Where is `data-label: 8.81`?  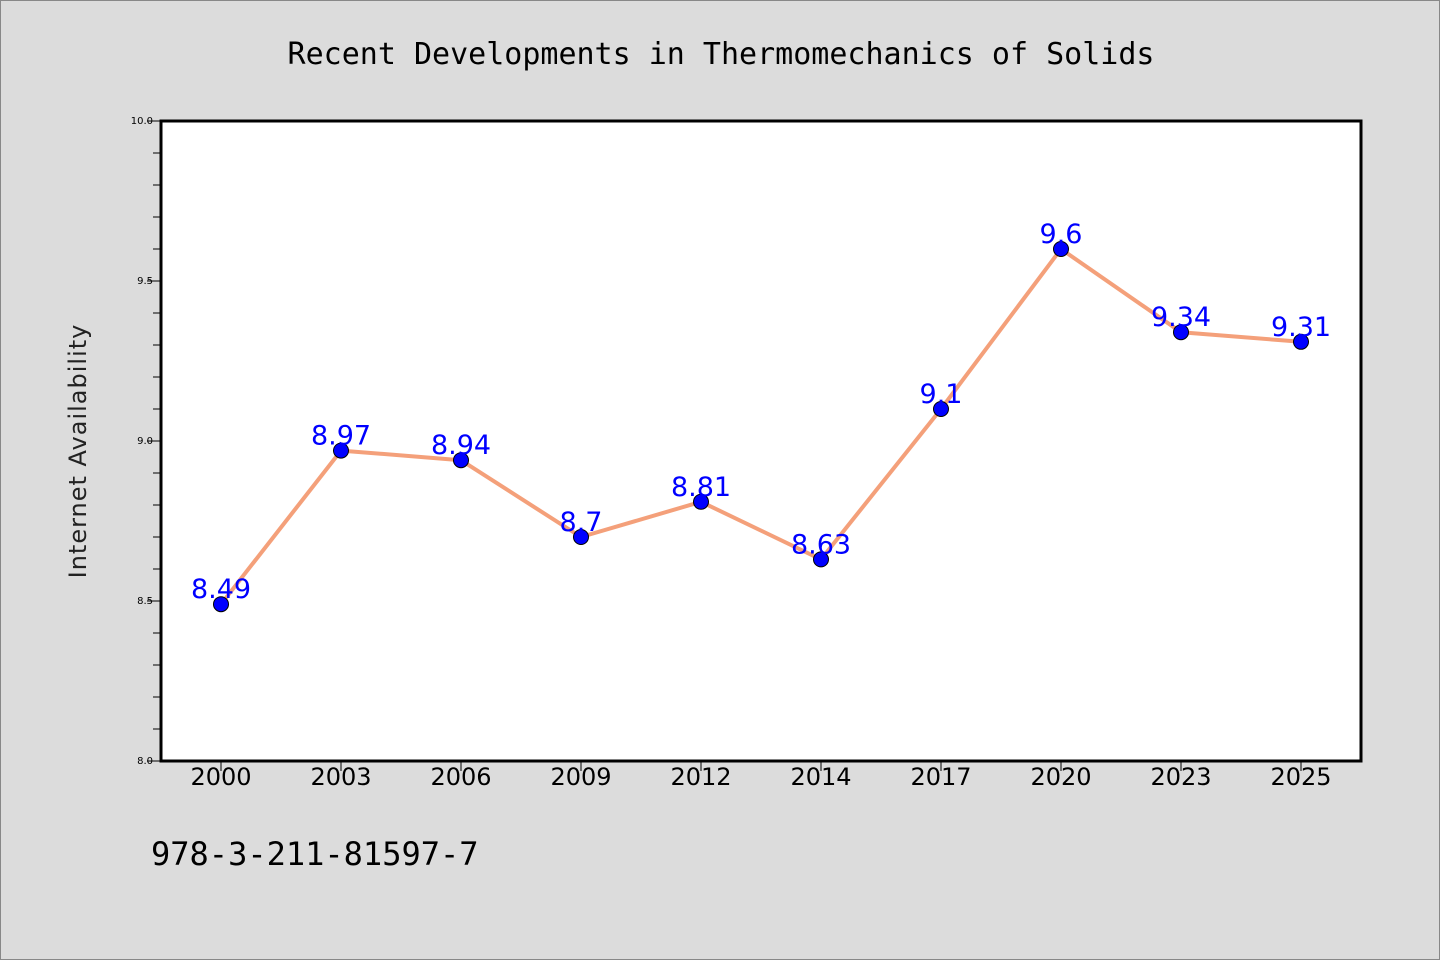
data-label: 8.81 is located at coordinates (701, 487).